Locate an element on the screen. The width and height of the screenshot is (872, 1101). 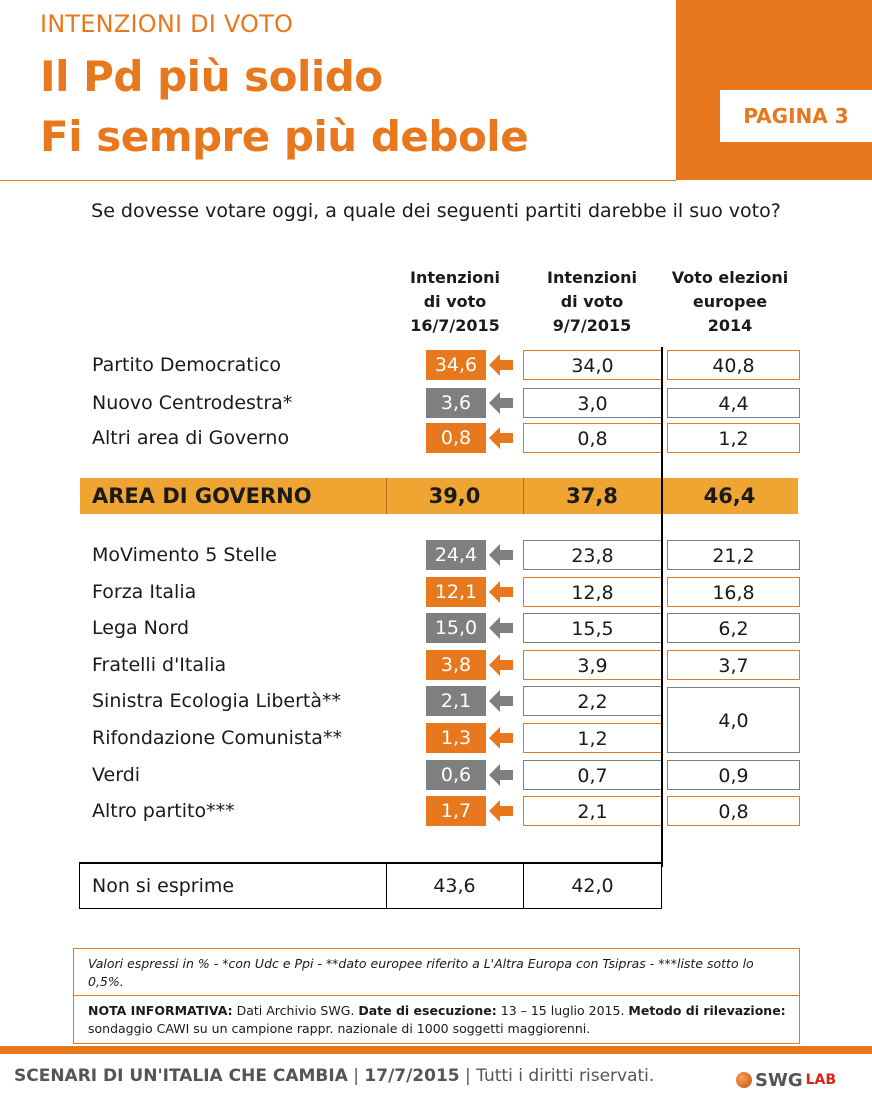
party-label: MoVimento 5 Stelle is located at coordinates (184, 555).